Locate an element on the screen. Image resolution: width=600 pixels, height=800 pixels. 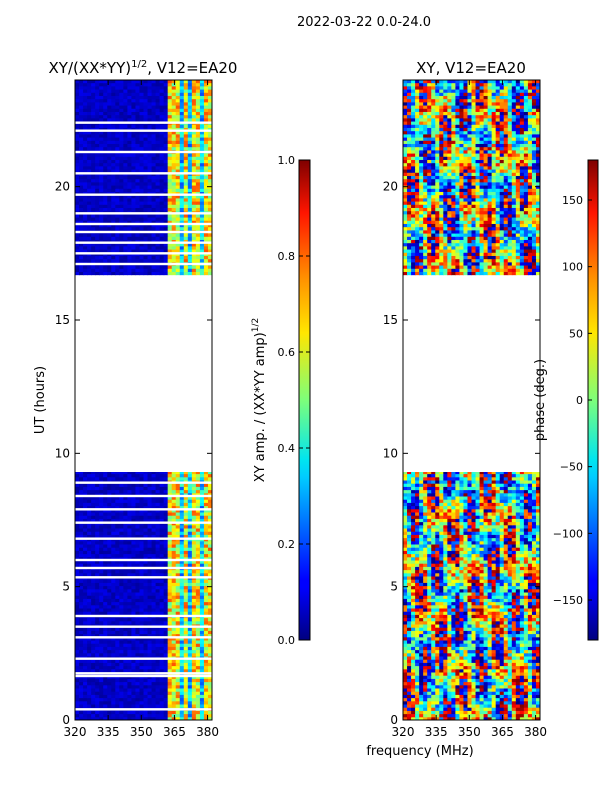
right-heatmap-cell is located at coordinates (445, 718).